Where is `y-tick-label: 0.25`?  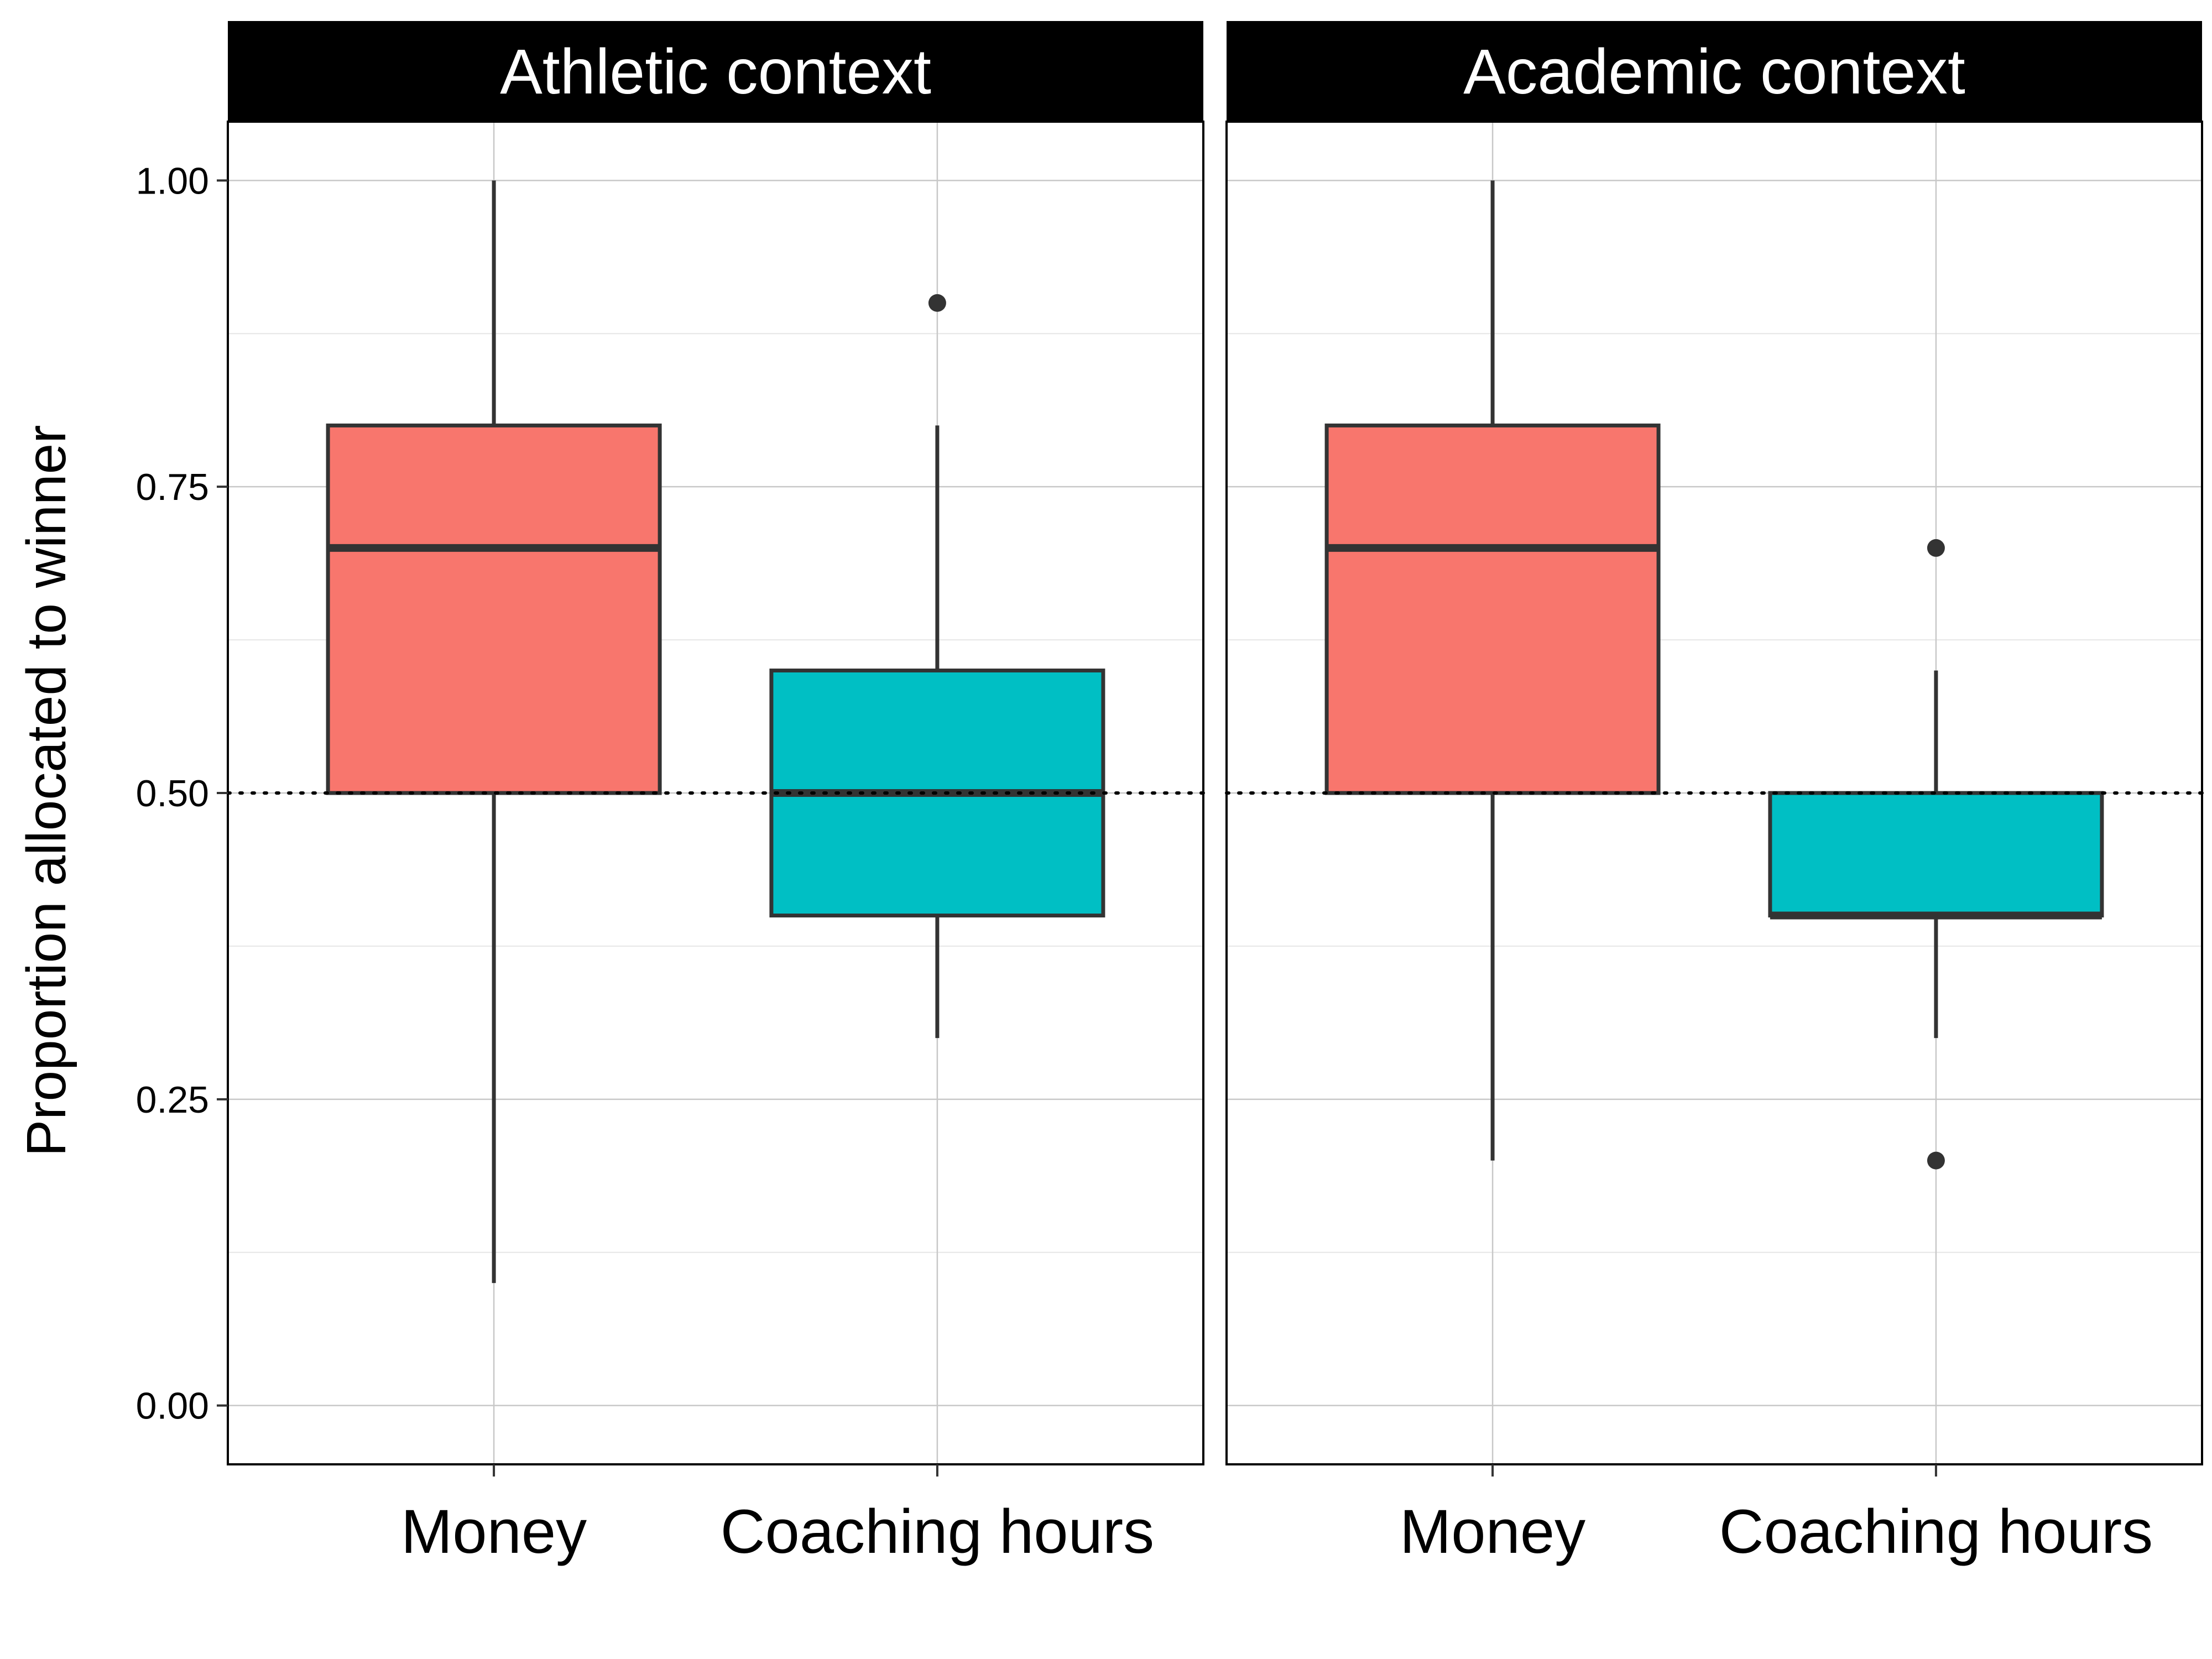 y-tick-label: 0.25 is located at coordinates (173, 1100).